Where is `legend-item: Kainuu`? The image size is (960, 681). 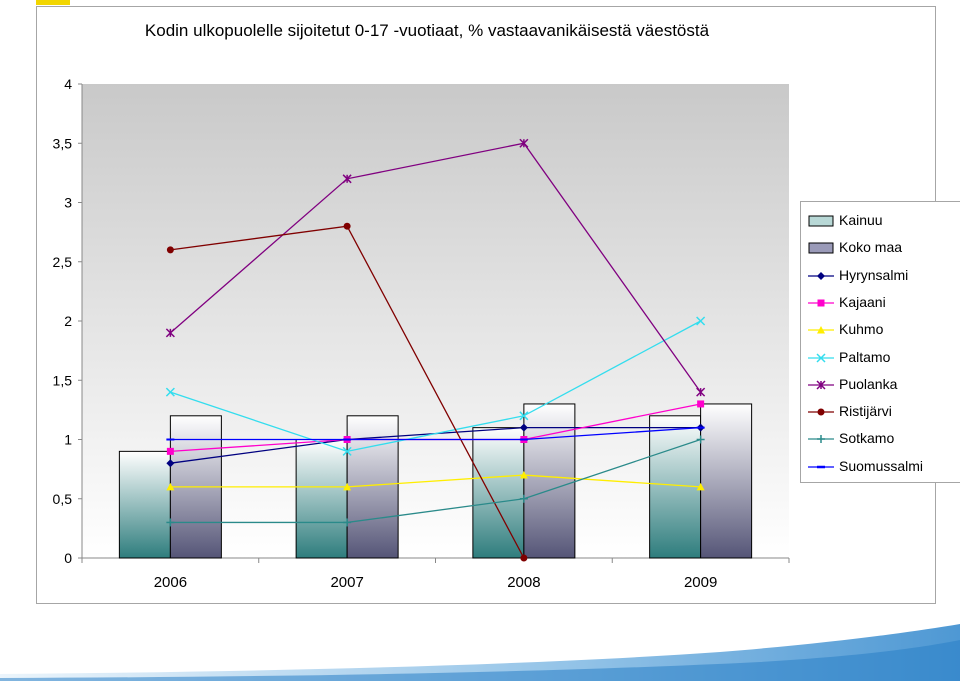
legend-item: Kainuu is located at coordinates (880, 221).